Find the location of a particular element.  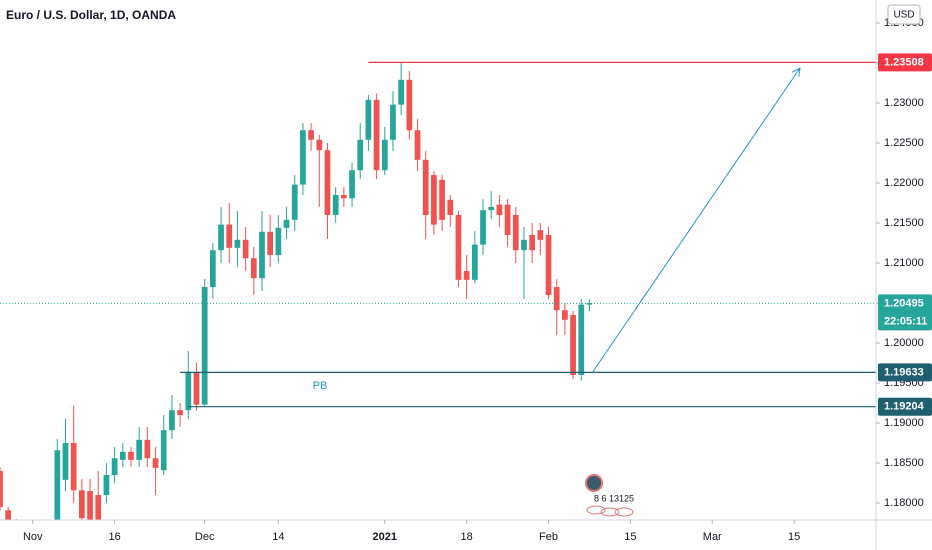

x-tick-label: 16 is located at coordinates (114, 537).